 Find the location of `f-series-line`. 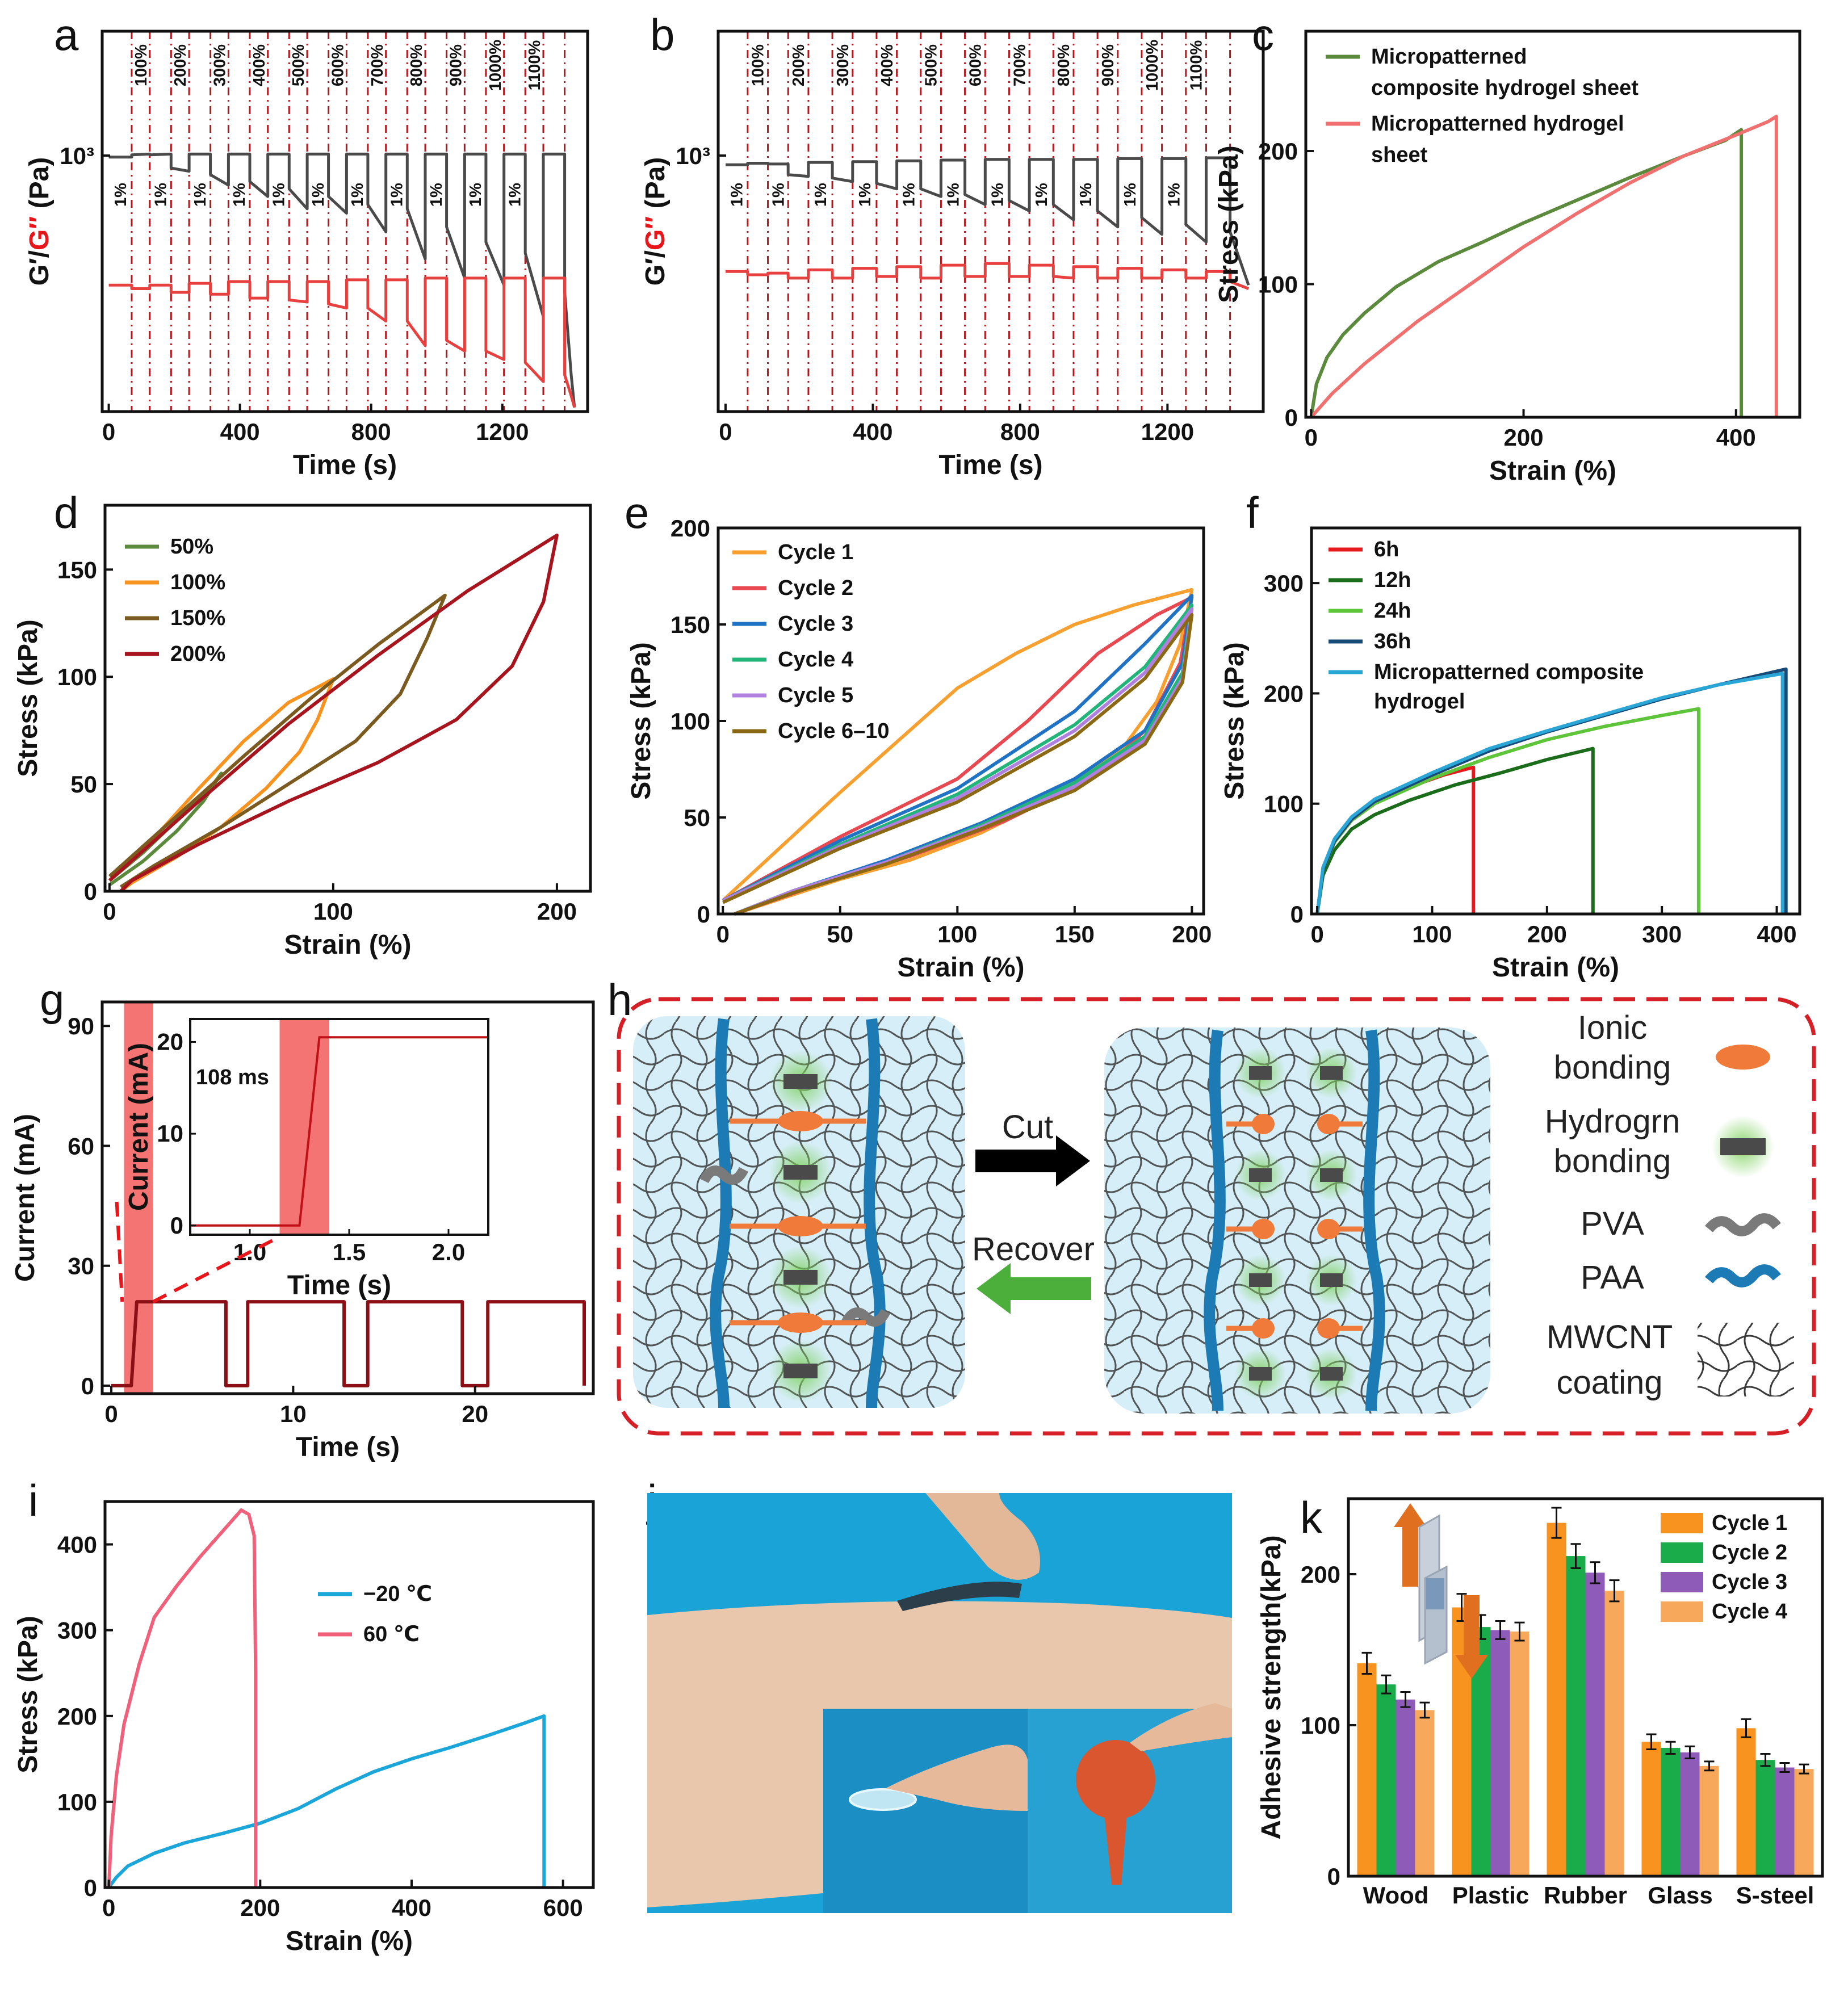

f-series-line is located at coordinates (1455, 831).